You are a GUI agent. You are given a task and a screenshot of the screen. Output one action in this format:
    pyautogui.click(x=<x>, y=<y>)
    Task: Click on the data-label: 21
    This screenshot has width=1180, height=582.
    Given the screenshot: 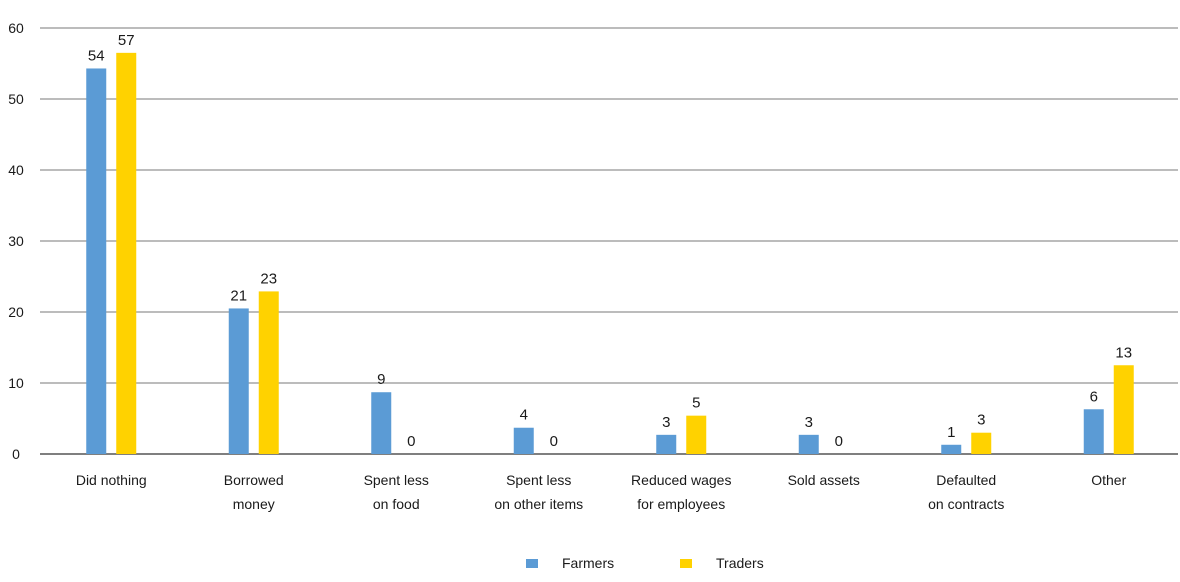 What is the action you would take?
    pyautogui.click(x=238, y=295)
    